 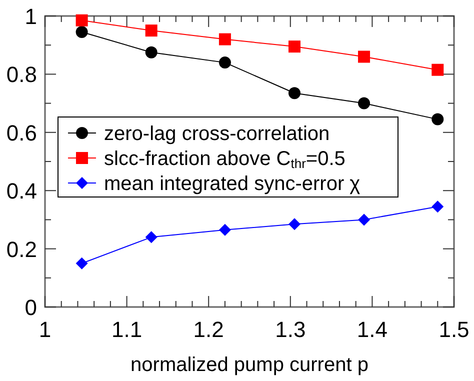 I want to click on y-tick-label: 0.6, so click(x=21, y=133).